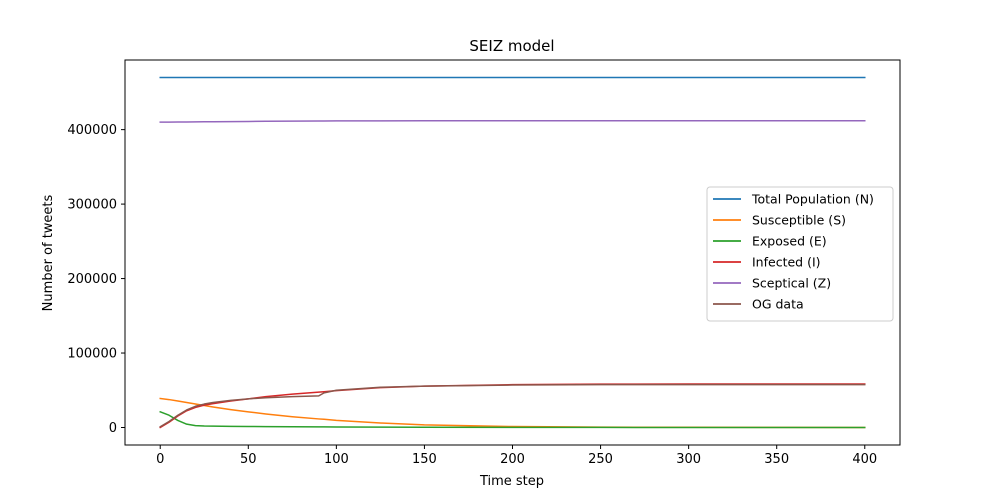  Describe the element at coordinates (864, 459) in the screenshot. I see `x-tick-label: 400` at that location.